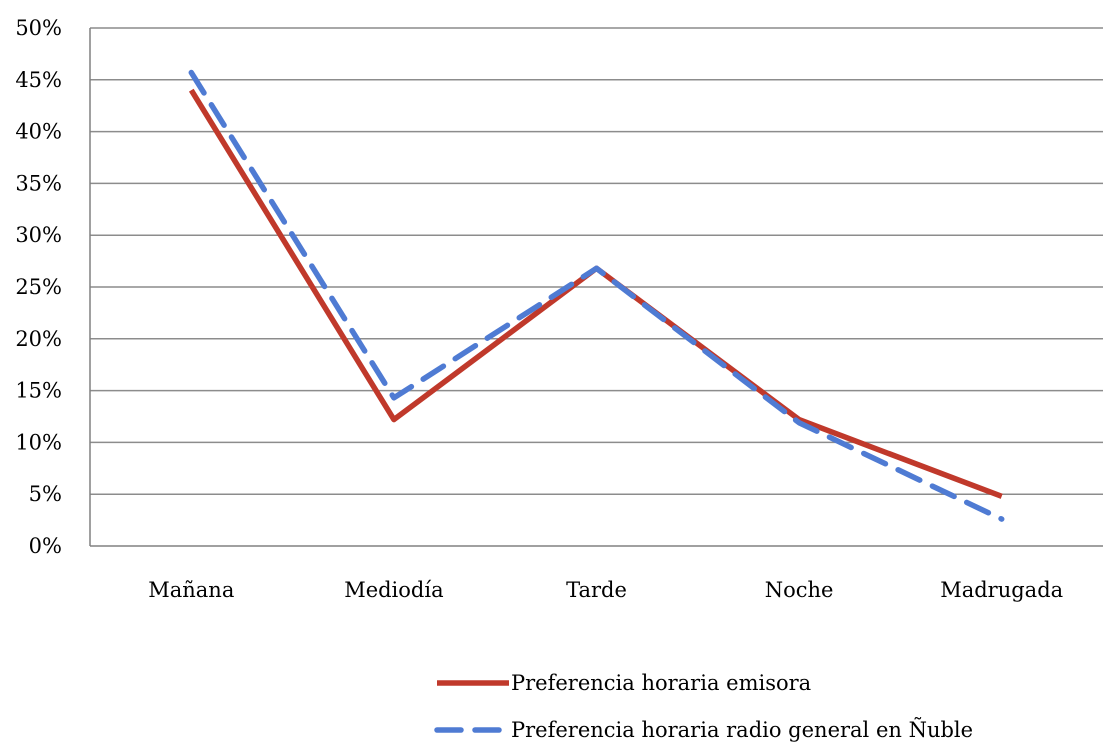  What do you see at coordinates (661, 683) in the screenshot?
I see `legend-label-emisora: Preferencia horaria emisora` at bounding box center [661, 683].